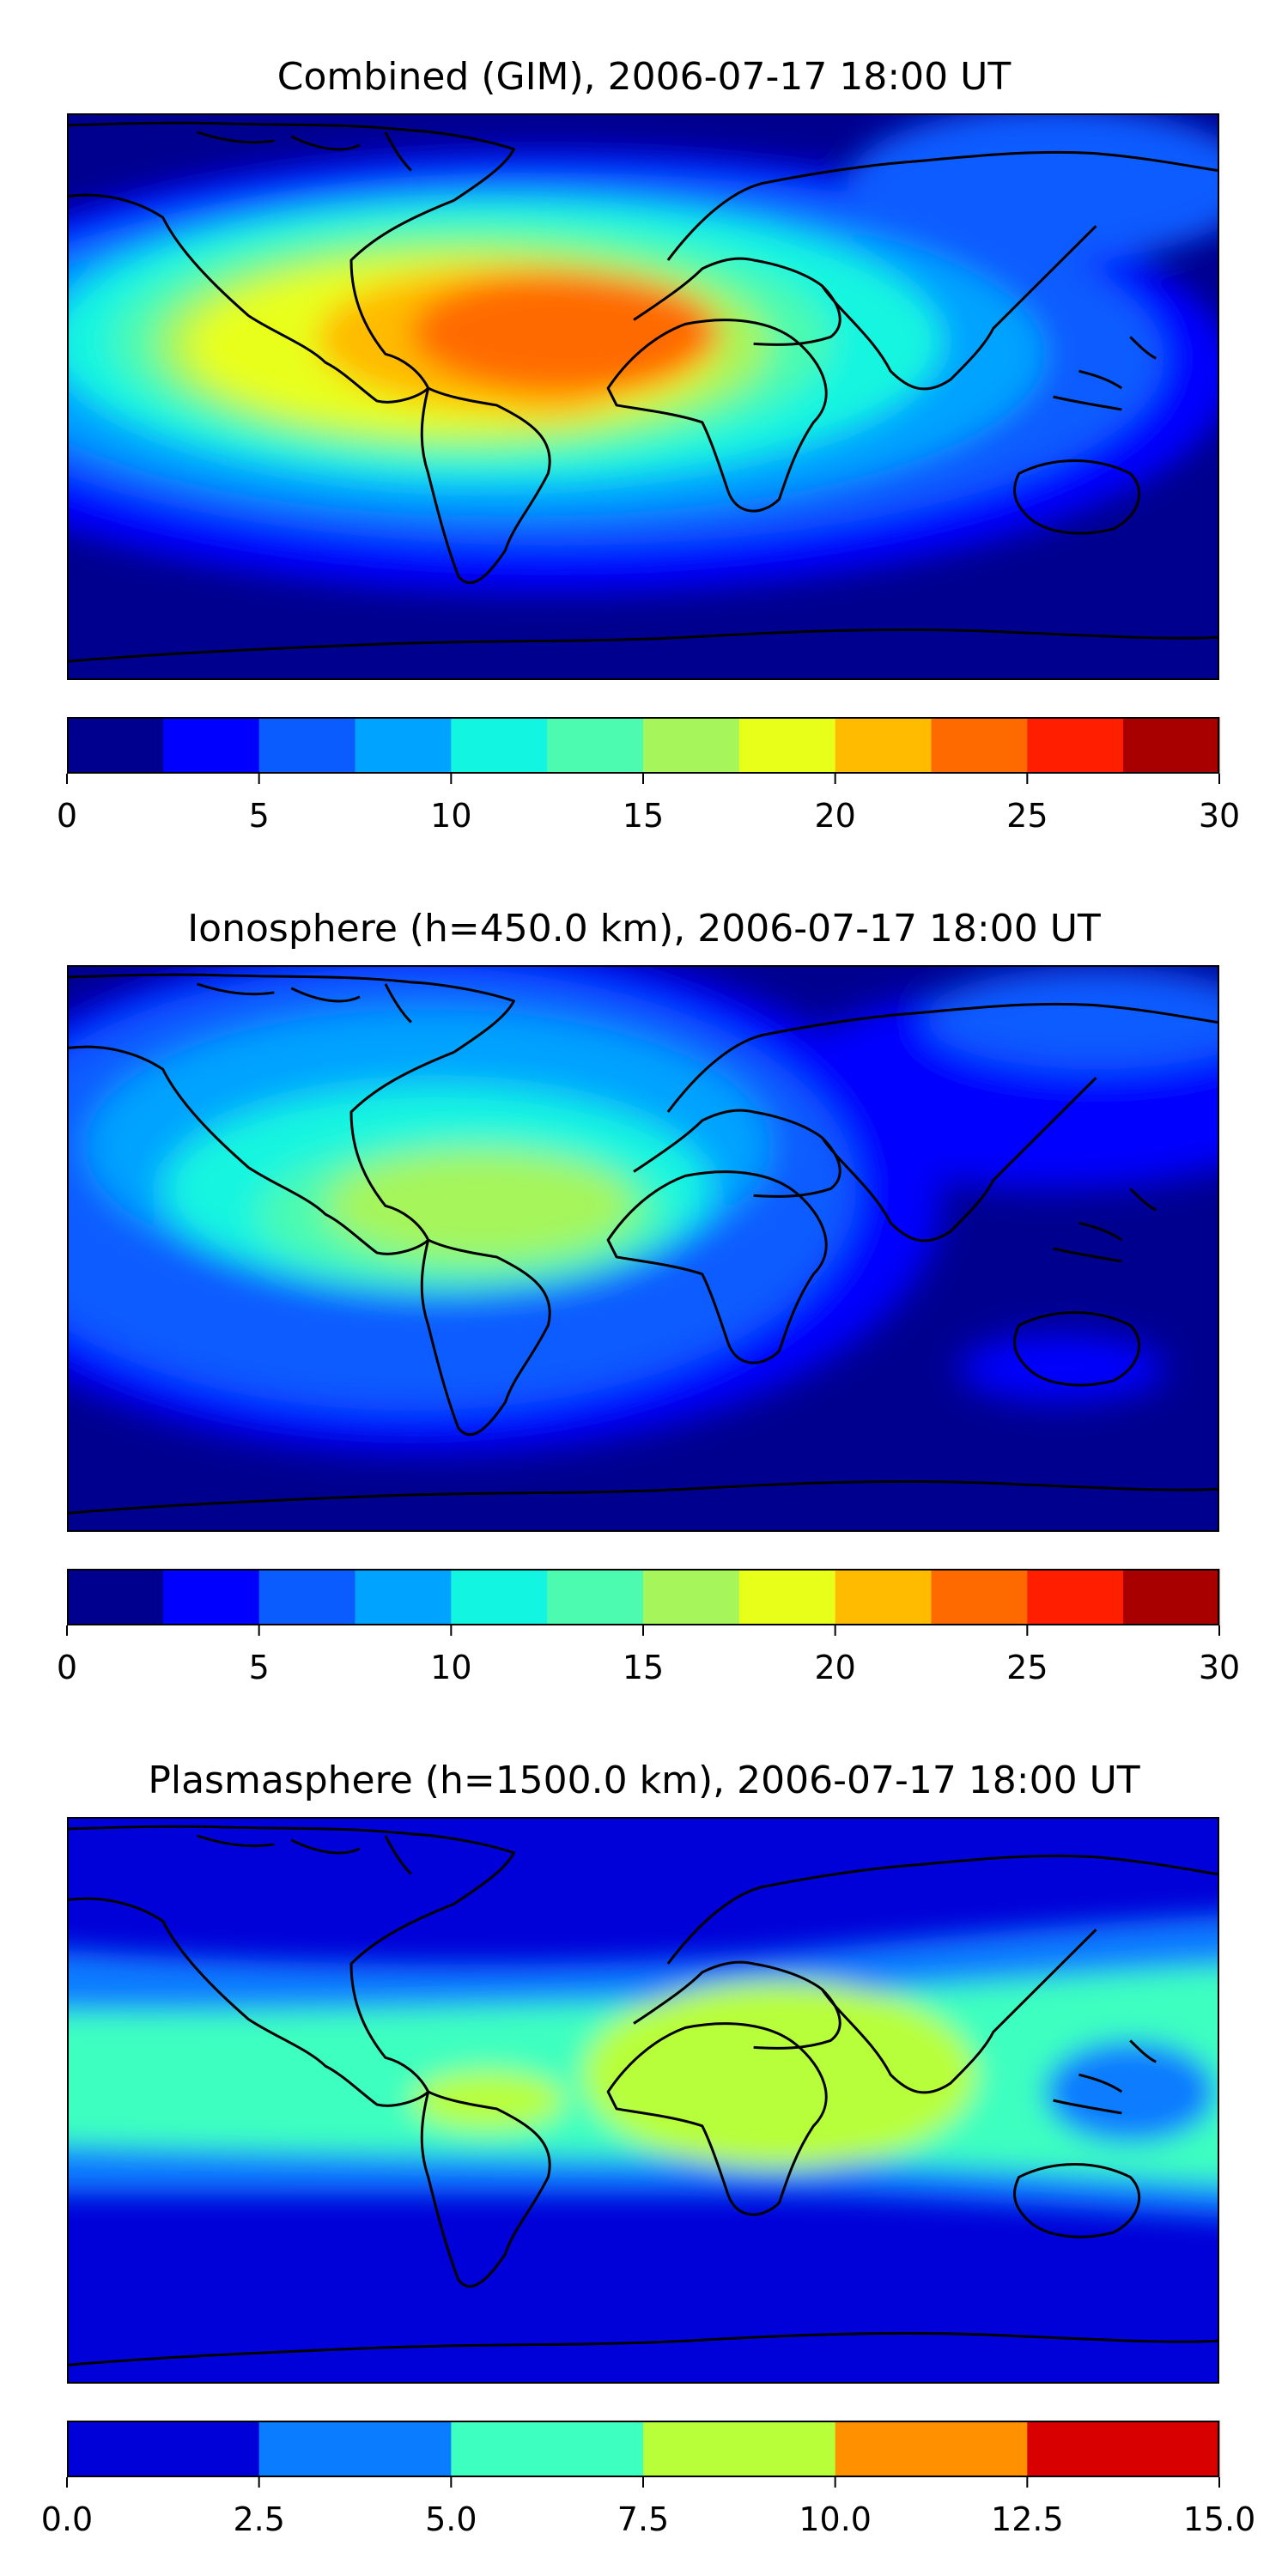 The width and height of the screenshot is (1288, 2576). What do you see at coordinates (1219, 1667) in the screenshot?
I see `colorbar-tick-label-ionosphere-6: 30` at bounding box center [1219, 1667].